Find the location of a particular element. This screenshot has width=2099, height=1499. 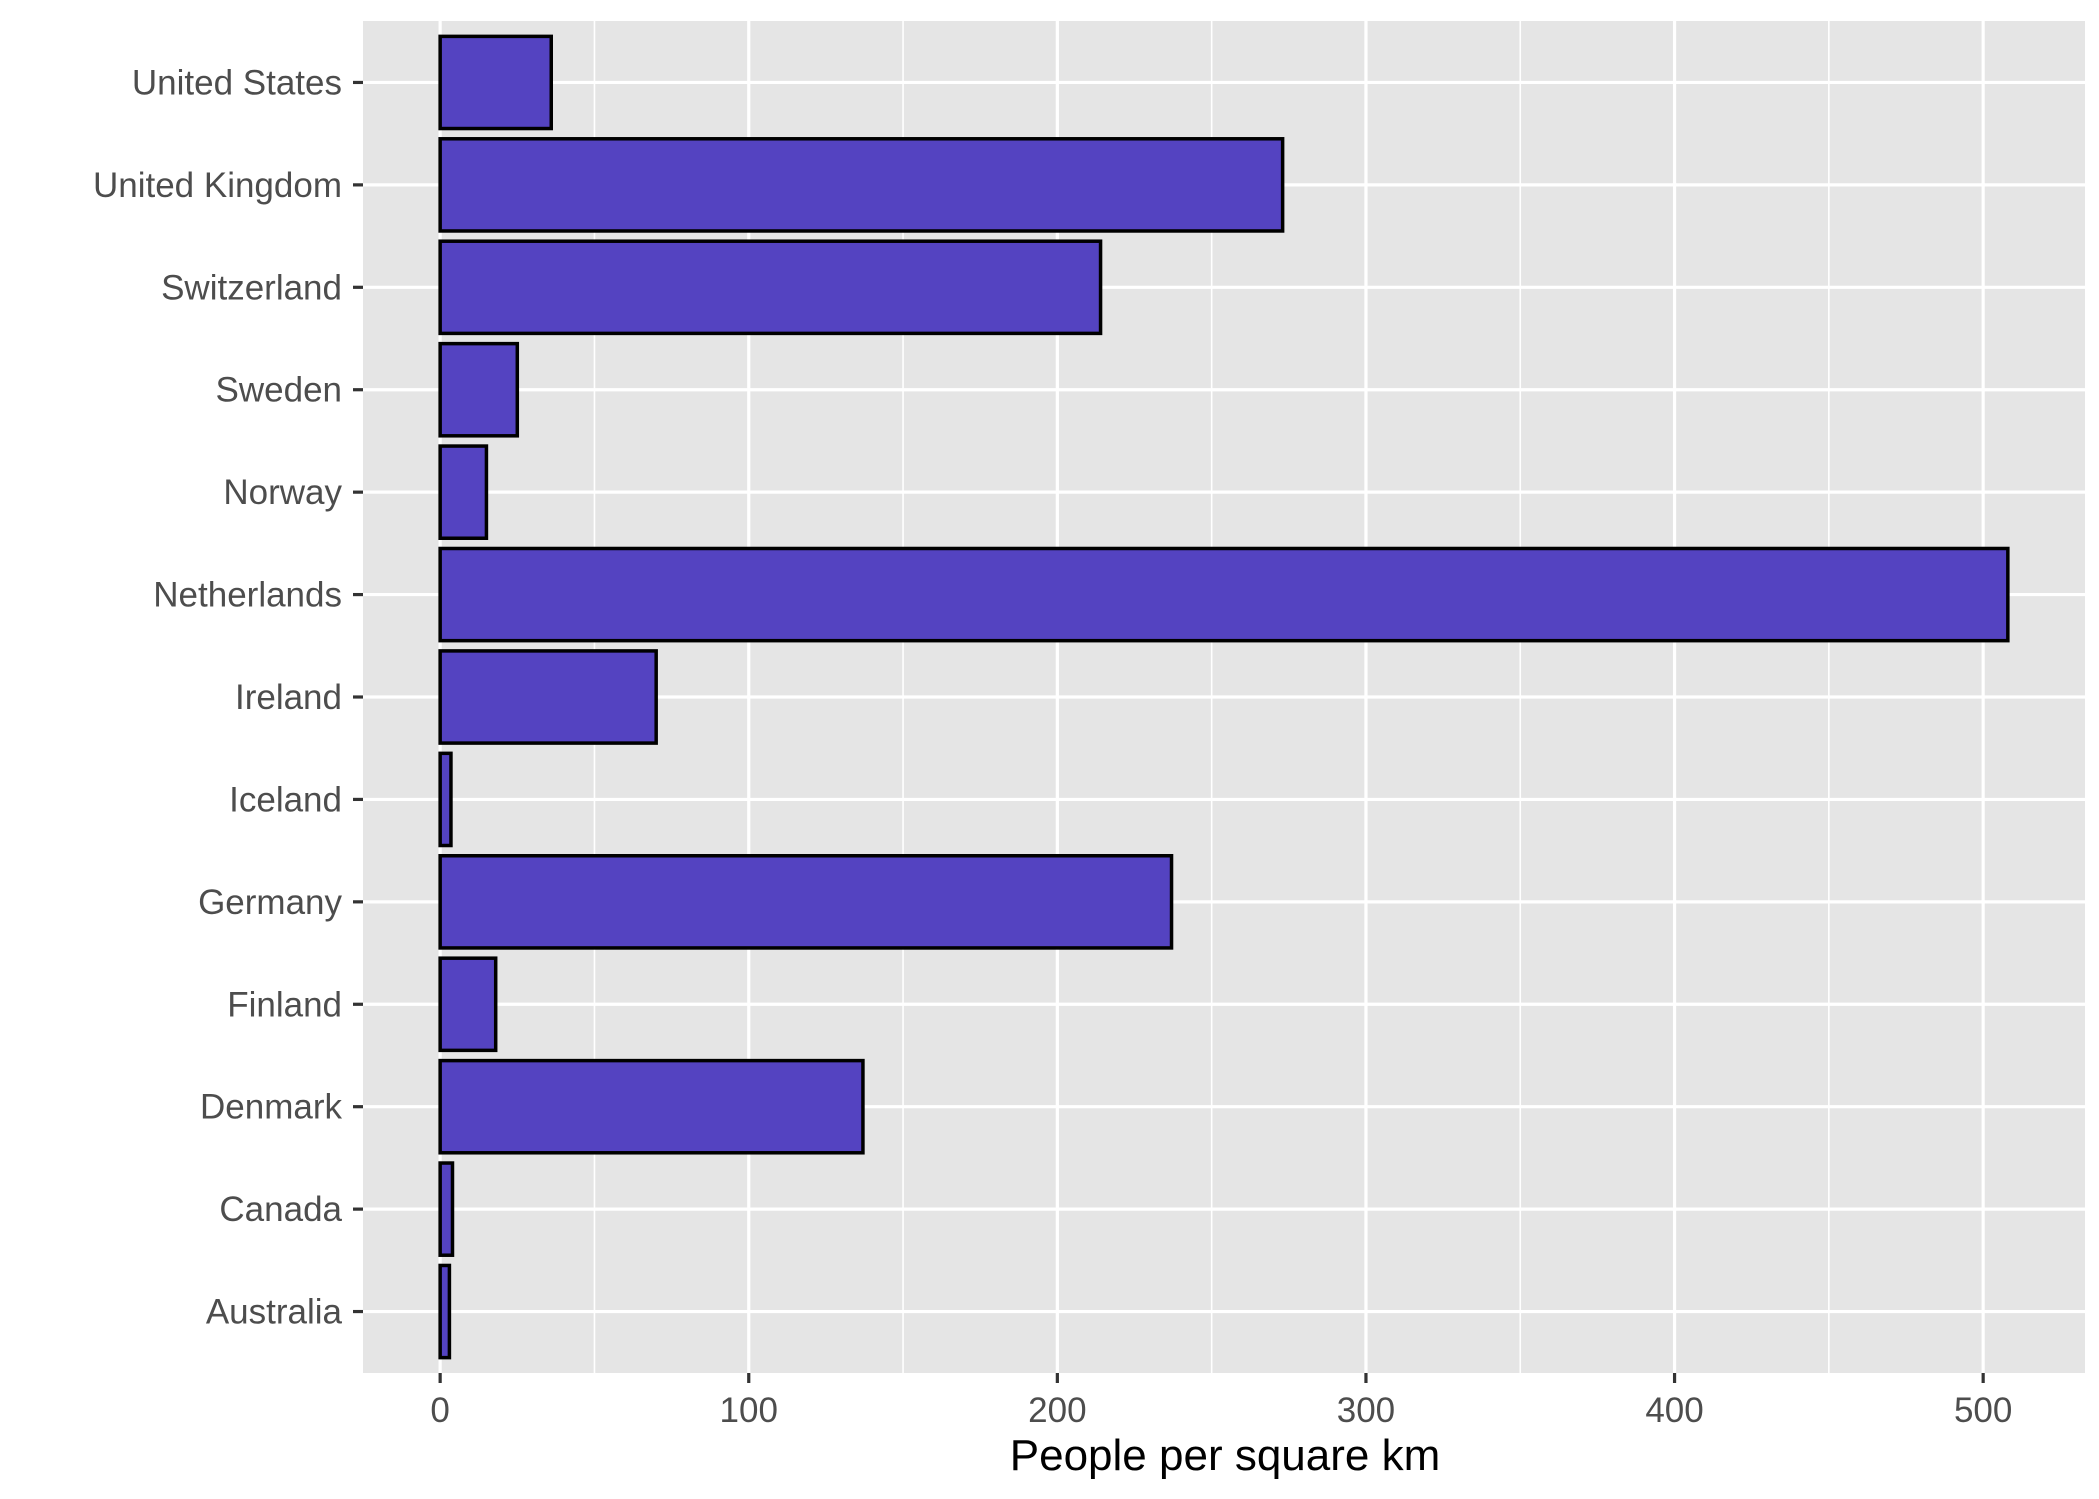

y-tick-label: Denmark is located at coordinates (271, 1107).